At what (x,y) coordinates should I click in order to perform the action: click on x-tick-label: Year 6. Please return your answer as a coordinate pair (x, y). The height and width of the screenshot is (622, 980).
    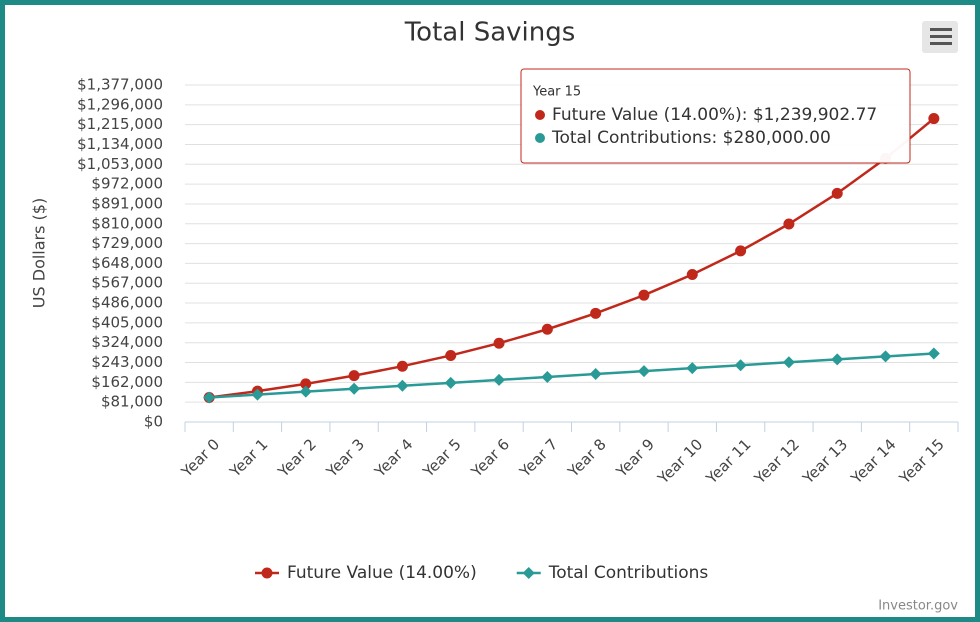
    Looking at the image, I should click on (490, 458).